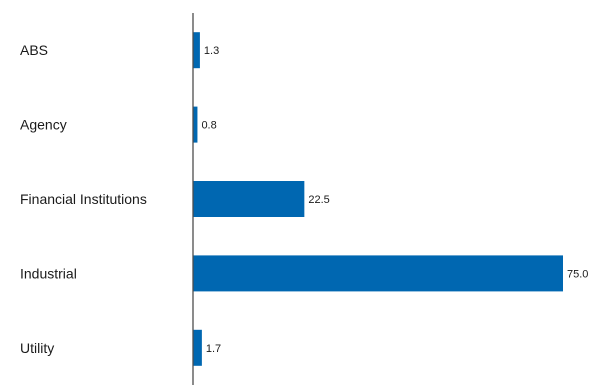  What do you see at coordinates (83, 199) in the screenshot?
I see `category-label: Financial Institutions` at bounding box center [83, 199].